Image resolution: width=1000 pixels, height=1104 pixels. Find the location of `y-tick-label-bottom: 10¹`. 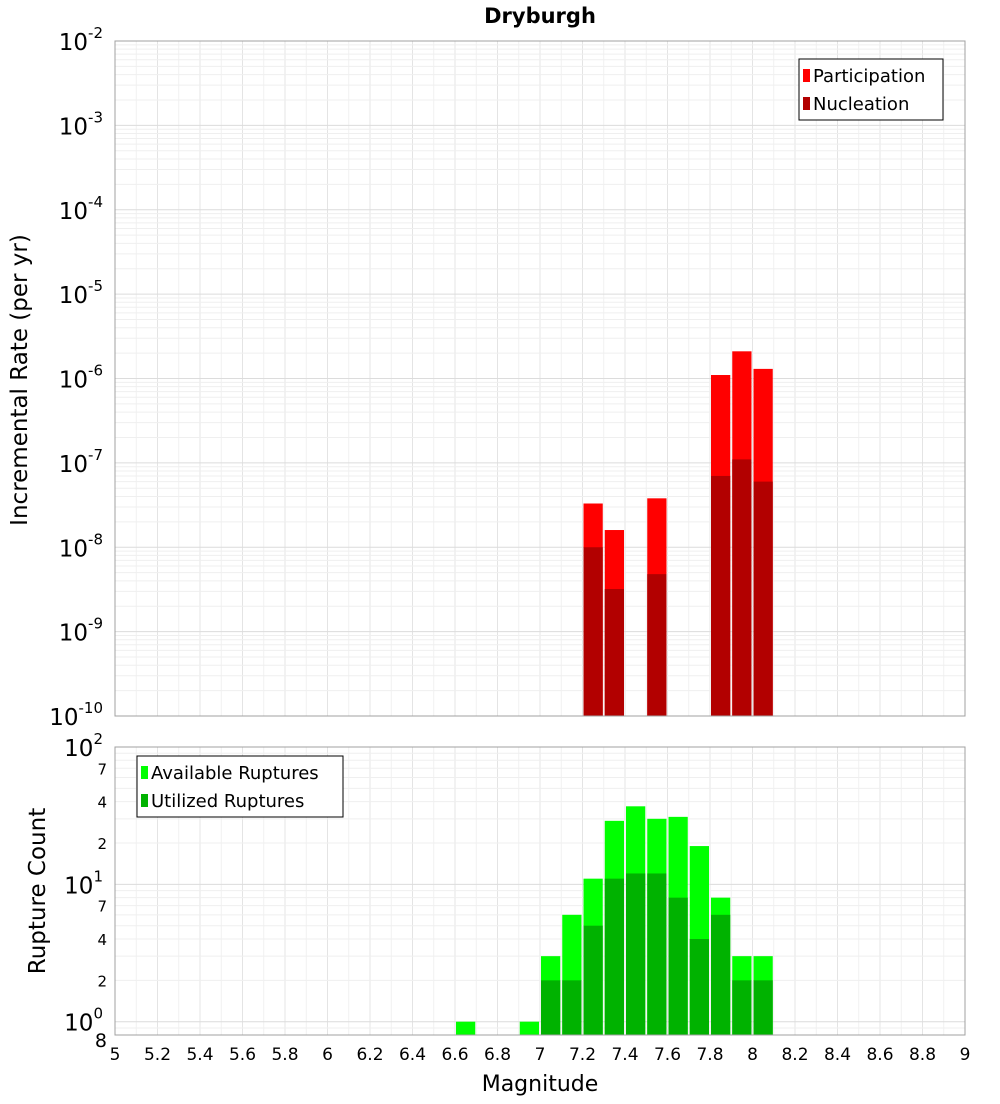

y-tick-label-bottom: 10¹ is located at coordinates (83, 883).